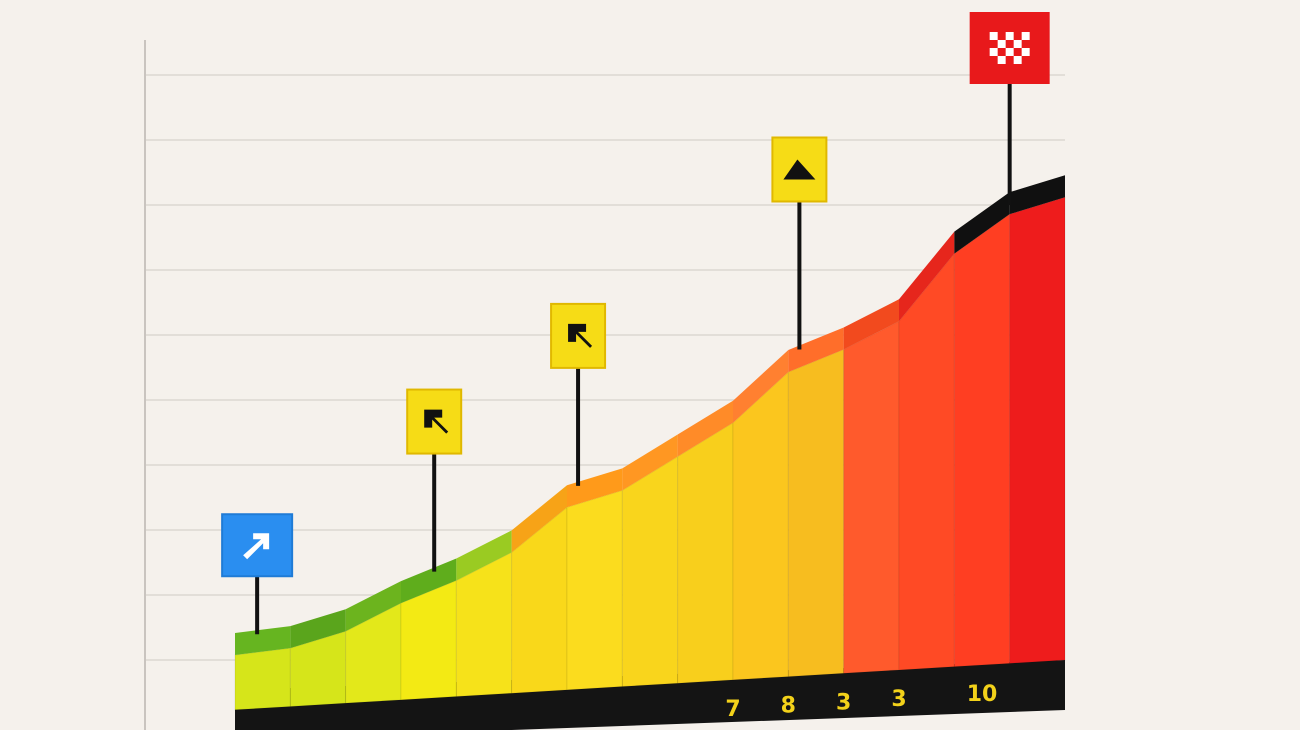 The image size is (1300, 730). Describe the element at coordinates (861, 702) in the screenshot. I see `x-tick-labels: 7 8 3 3 10` at that location.